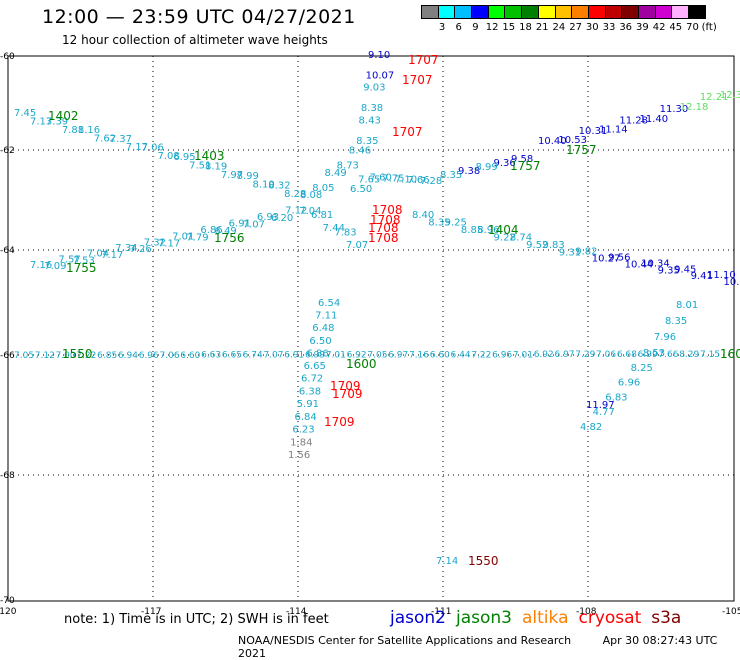  Describe the element at coordinates (310, 391) in the screenshot. I see `swh-value: 6.38` at that location.